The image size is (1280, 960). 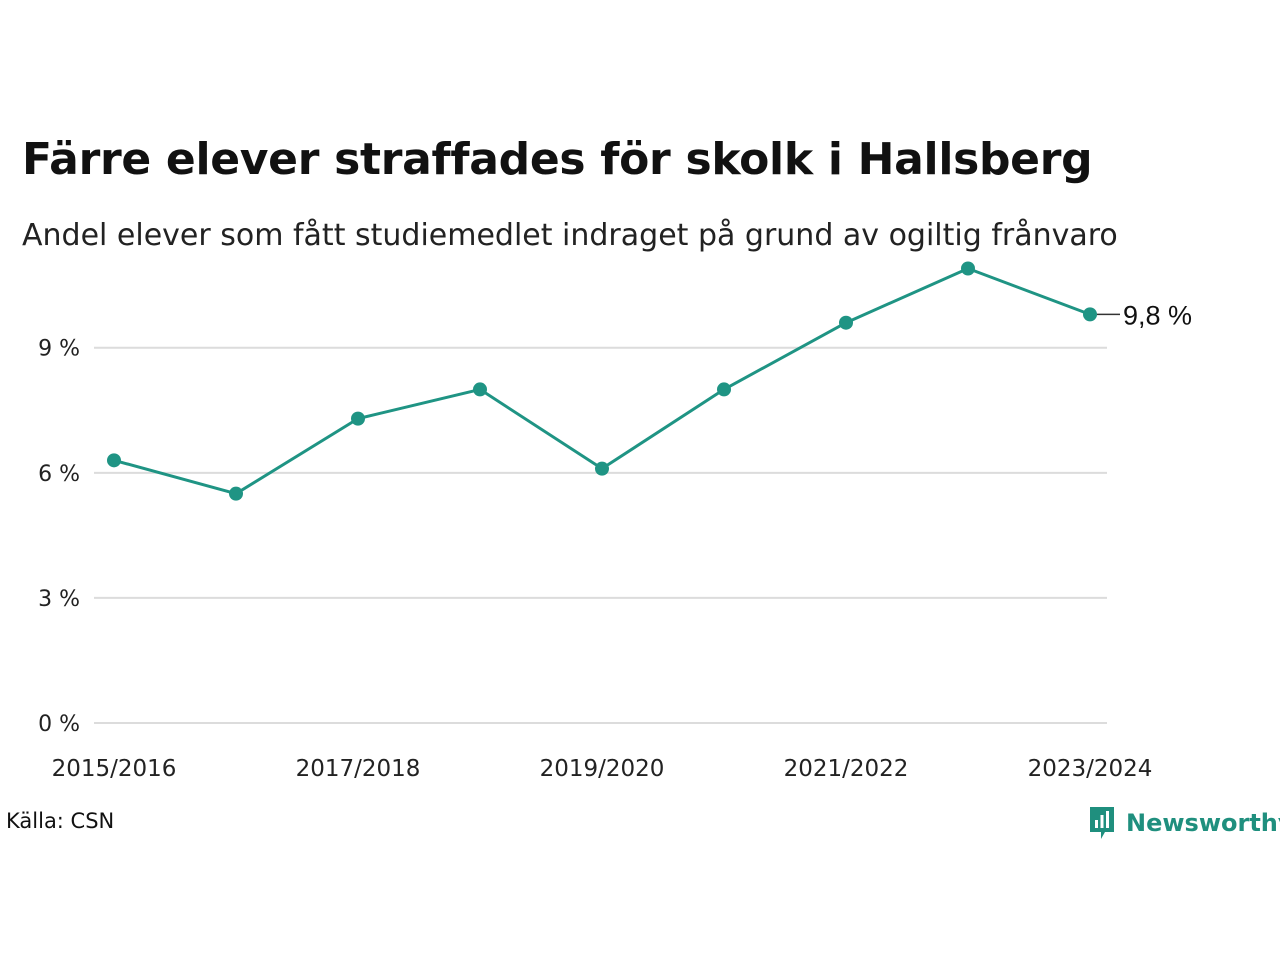 What do you see at coordinates (602, 769) in the screenshot?
I see `x-tick-label: 2019/2020` at bounding box center [602, 769].